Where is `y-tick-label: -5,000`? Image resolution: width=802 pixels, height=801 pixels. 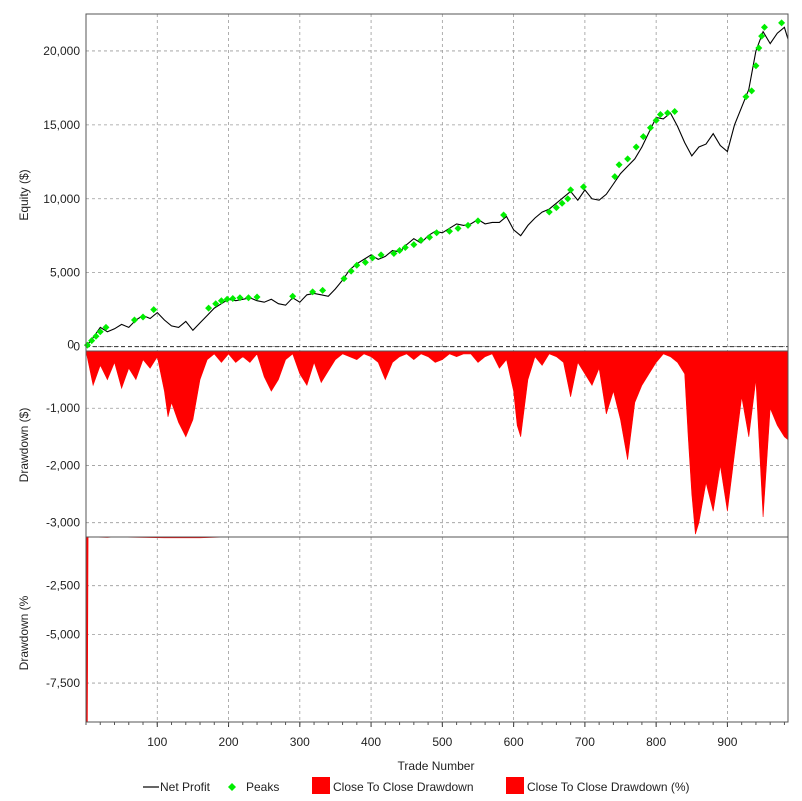
y-tick-label: -5,000 is located at coordinates (63, 634).